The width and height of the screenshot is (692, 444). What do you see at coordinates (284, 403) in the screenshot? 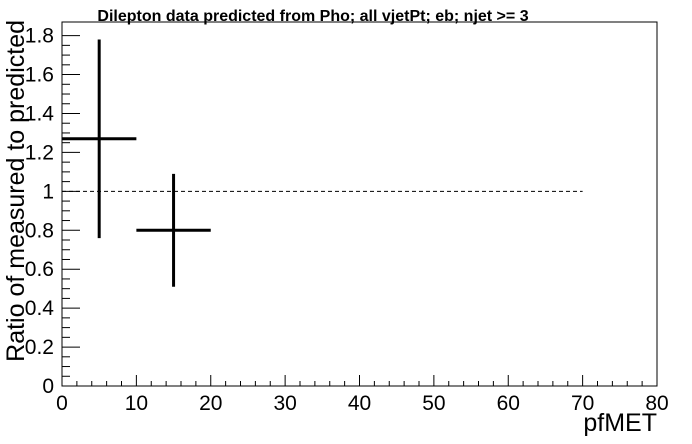
I see `x-tick-label: 30` at bounding box center [284, 403].